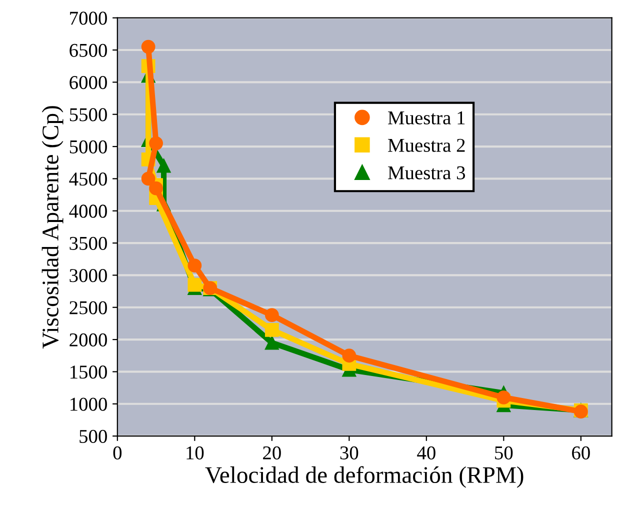 This screenshot has width=618, height=510. I want to click on x-tick-label: 20, so click(272, 453).